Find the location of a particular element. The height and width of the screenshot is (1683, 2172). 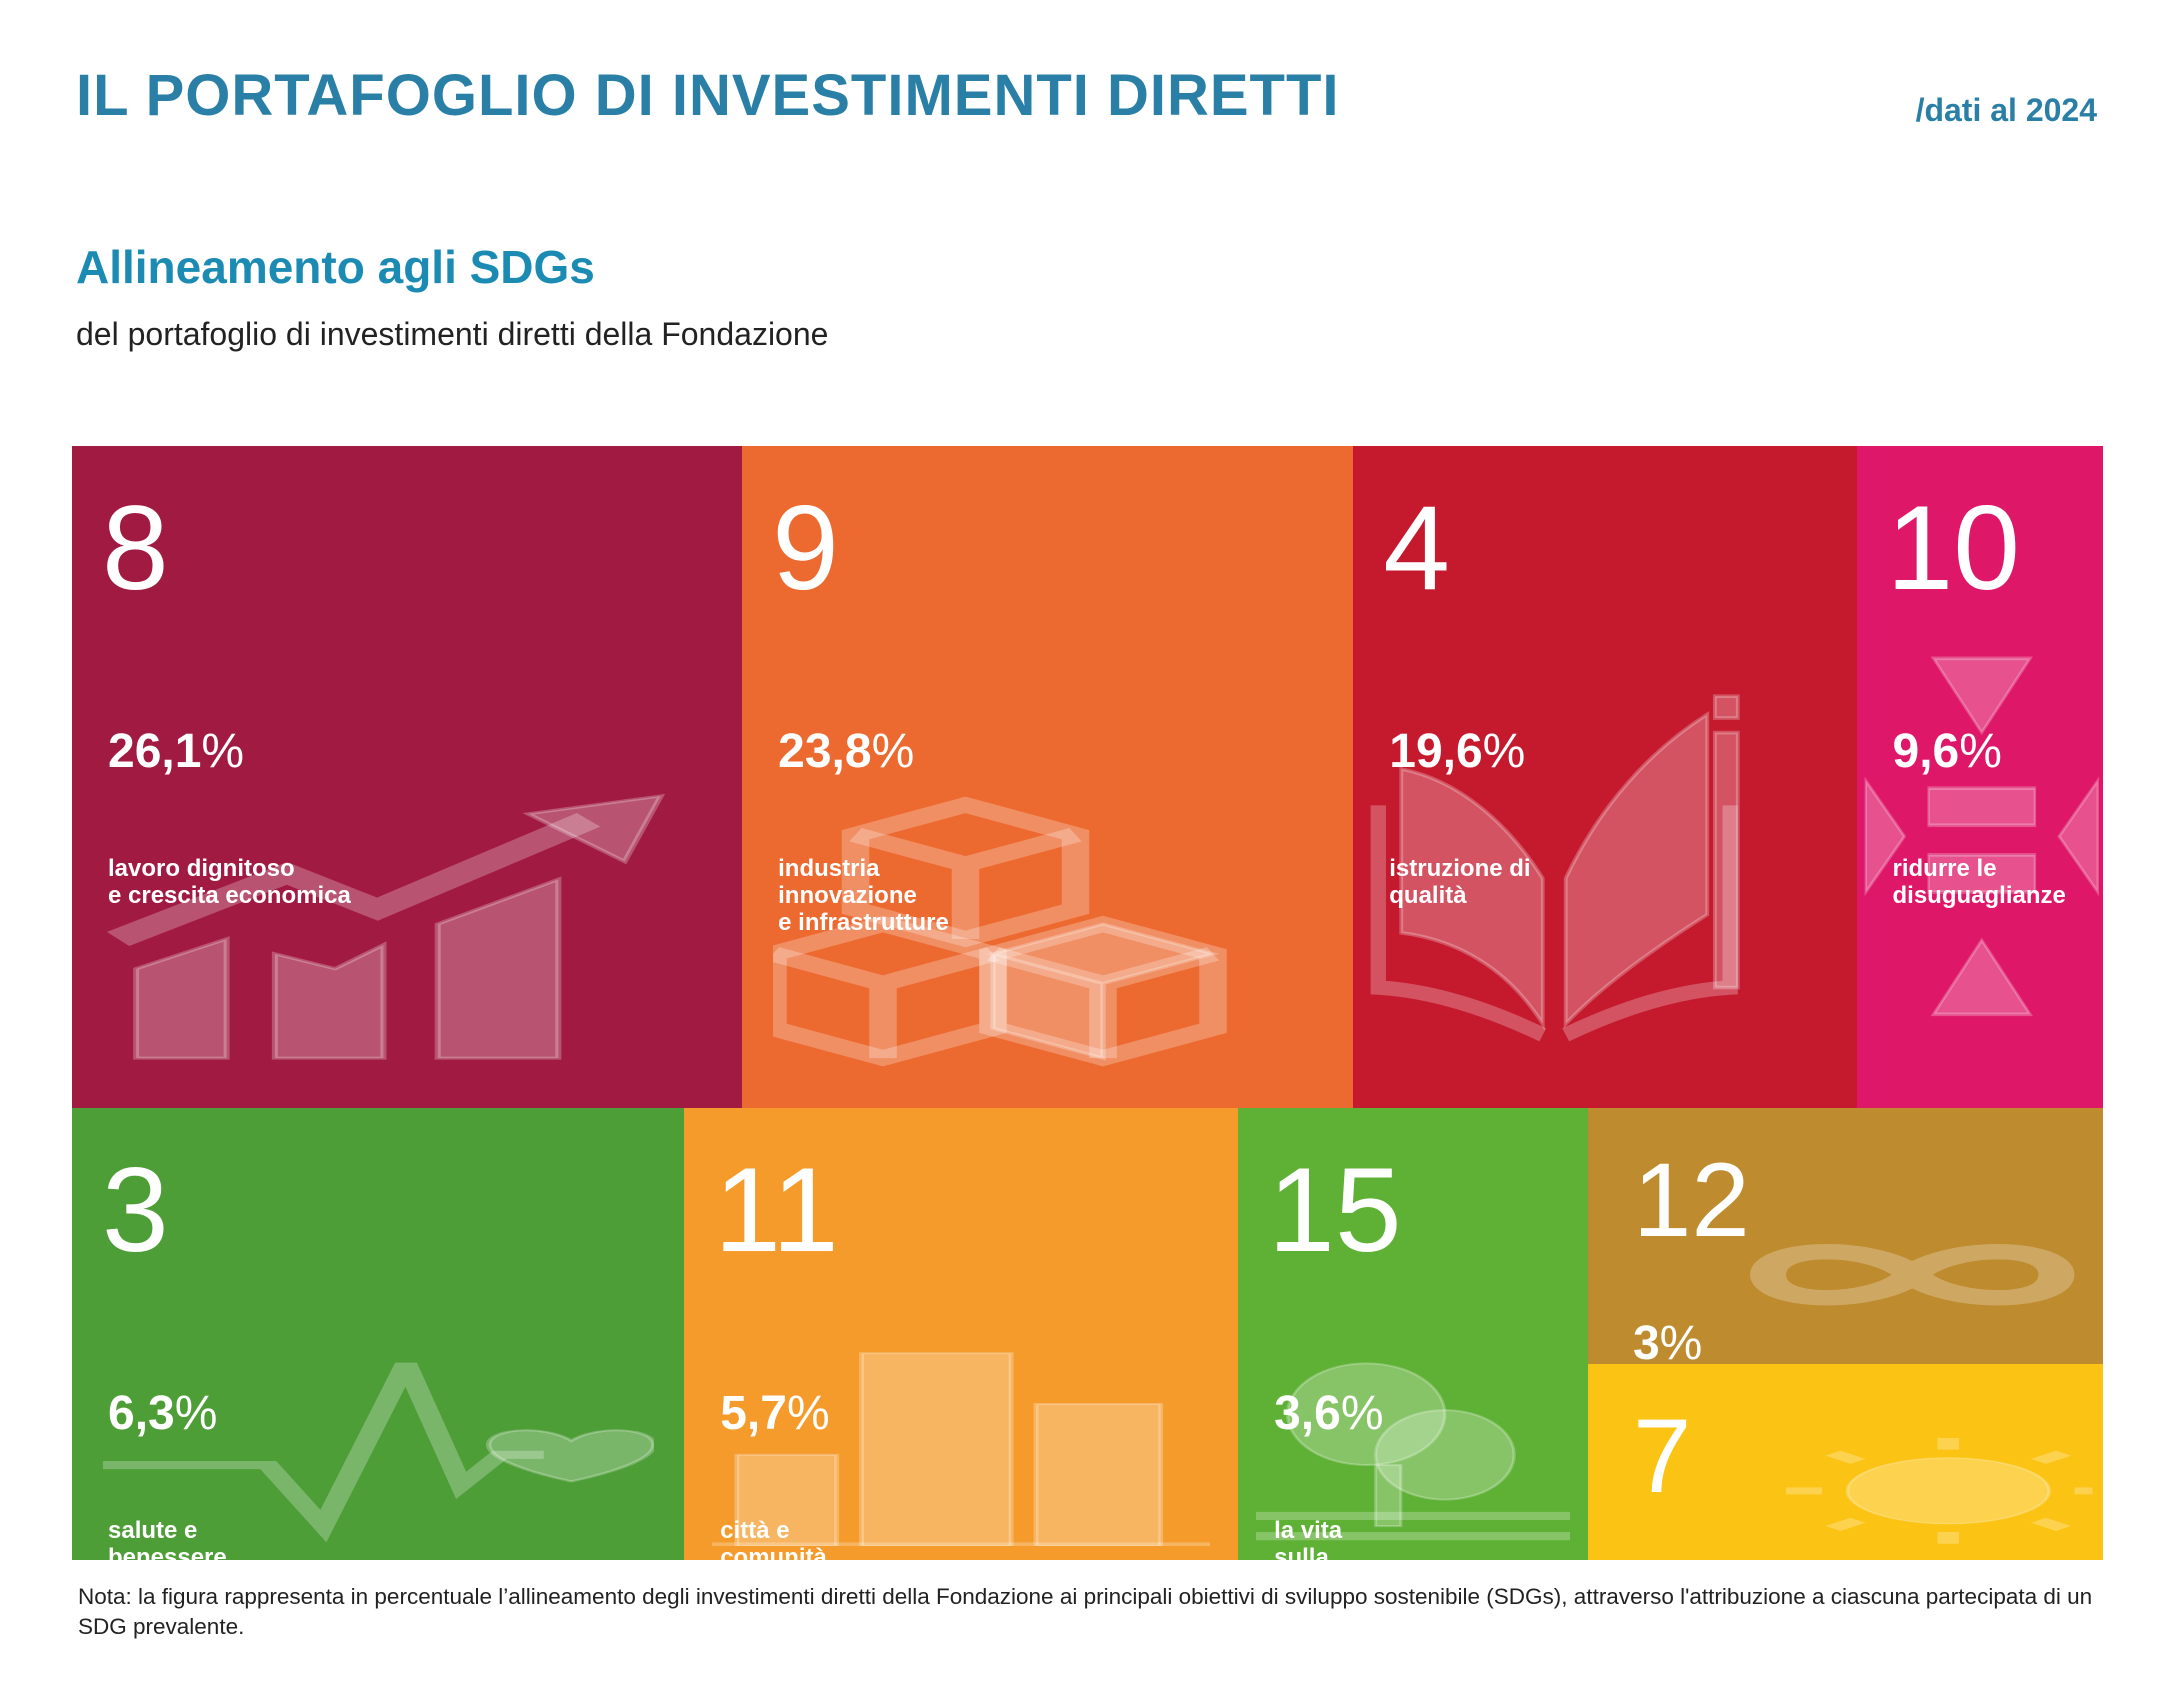

sdg-number: 7 is located at coordinates (1662, 1456).